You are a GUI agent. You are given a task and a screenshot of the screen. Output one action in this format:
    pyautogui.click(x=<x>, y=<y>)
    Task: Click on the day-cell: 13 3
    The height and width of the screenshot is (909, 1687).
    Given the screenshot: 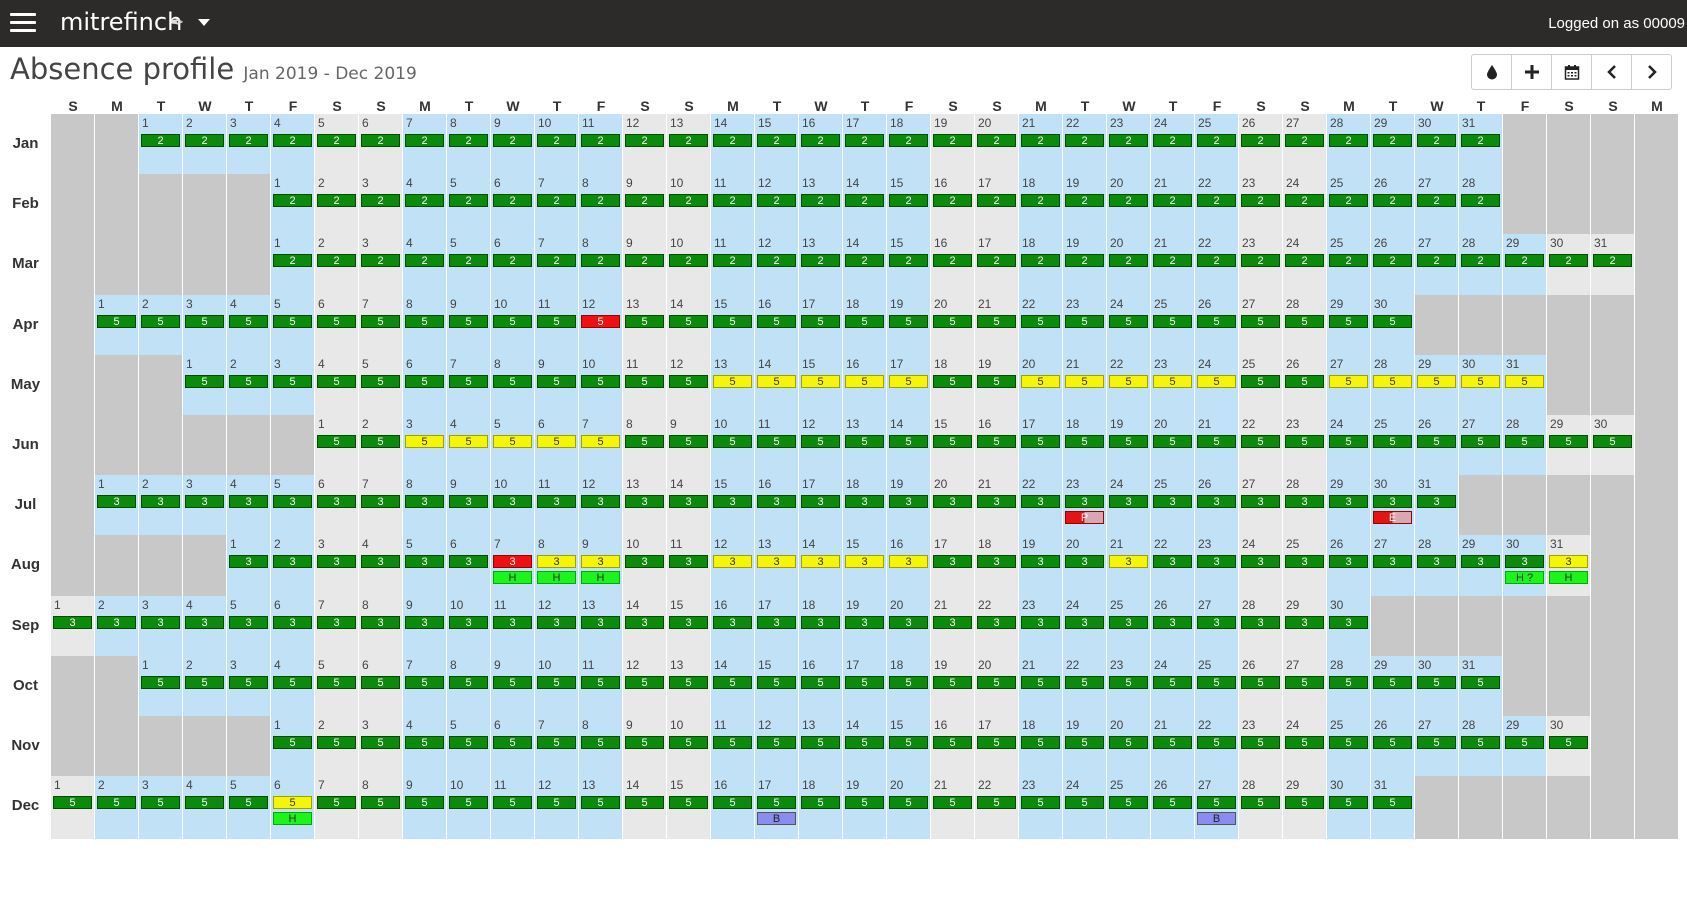 What is the action you would take?
    pyautogui.click(x=644, y=506)
    